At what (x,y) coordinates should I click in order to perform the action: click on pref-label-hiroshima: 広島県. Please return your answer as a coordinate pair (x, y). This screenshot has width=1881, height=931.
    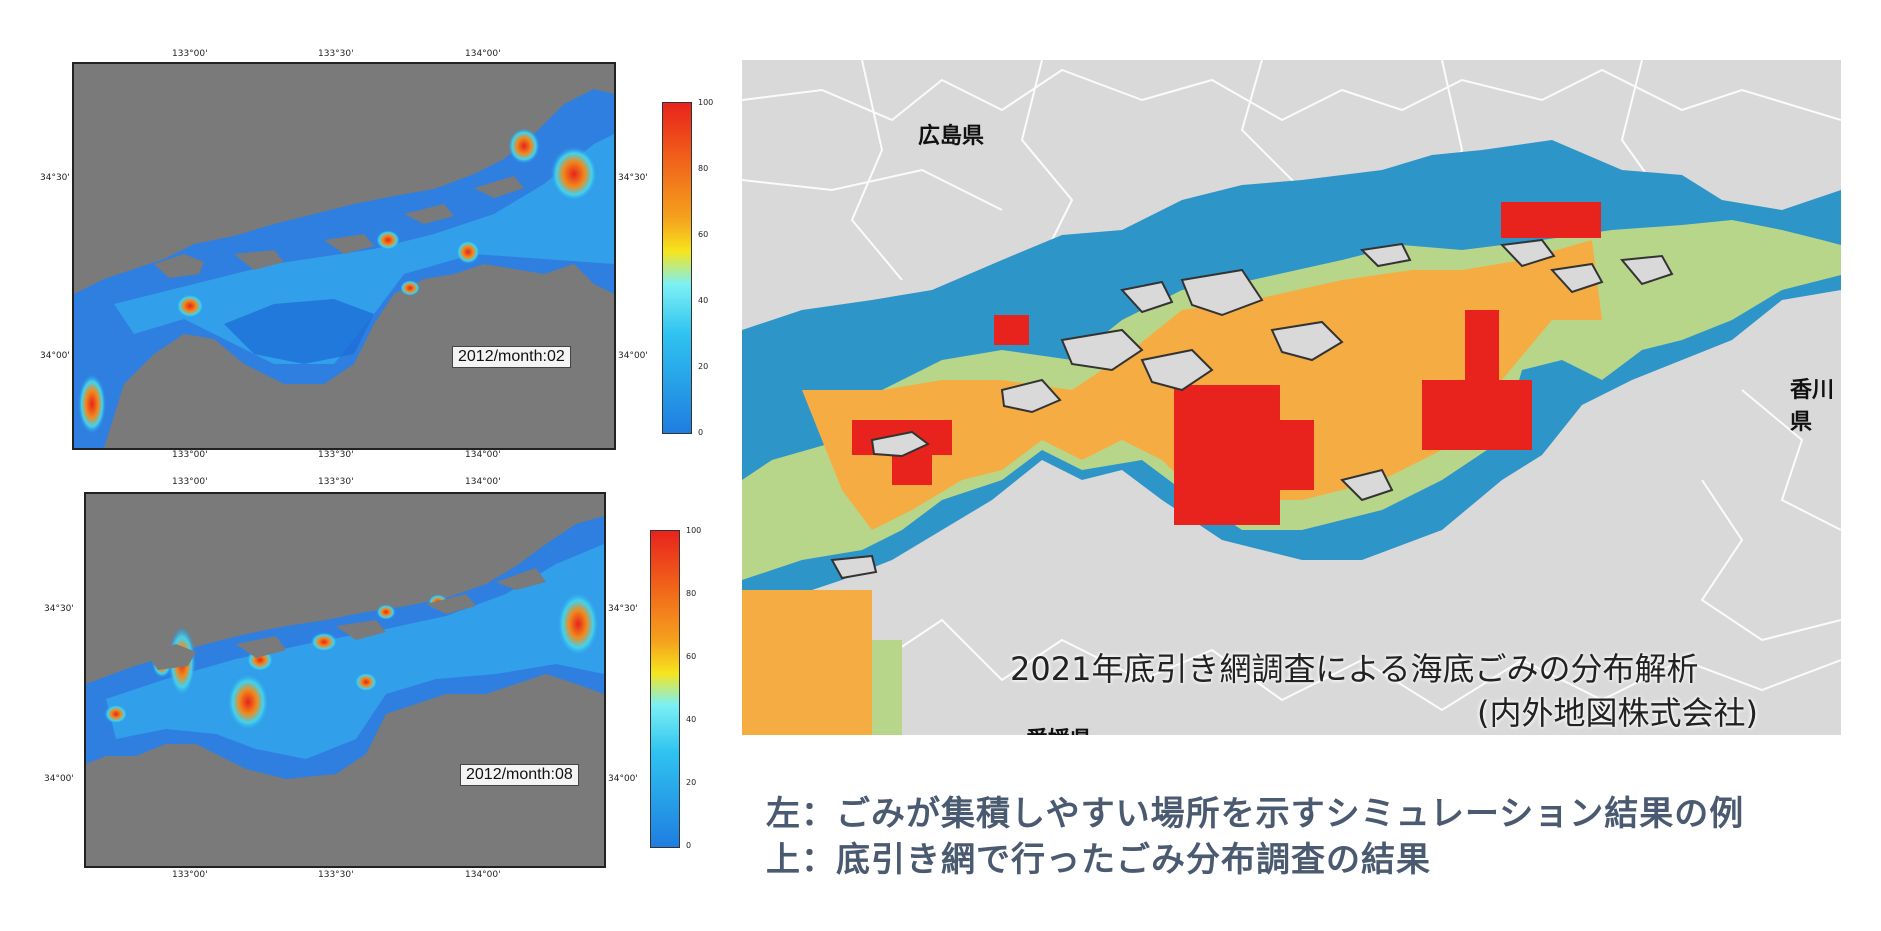
    Looking at the image, I should click on (951, 136).